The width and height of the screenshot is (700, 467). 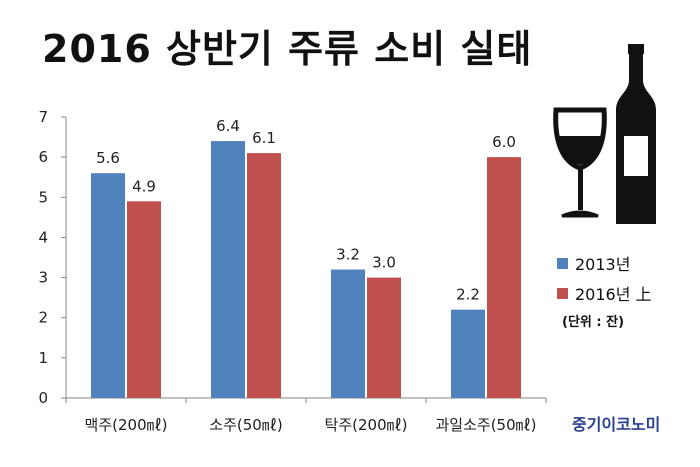 I want to click on y-tick-label: 1, so click(x=43, y=358).